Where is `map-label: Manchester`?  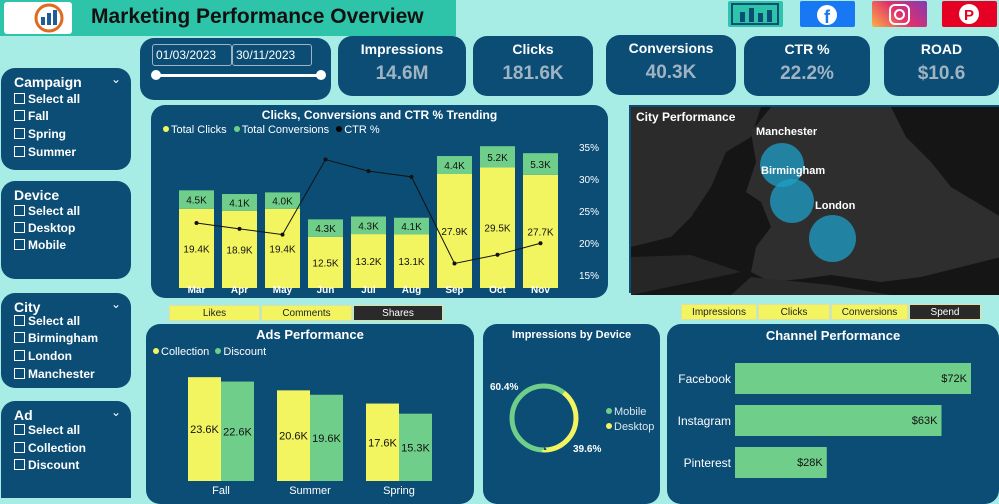
map-label: Manchester is located at coordinates (787, 132).